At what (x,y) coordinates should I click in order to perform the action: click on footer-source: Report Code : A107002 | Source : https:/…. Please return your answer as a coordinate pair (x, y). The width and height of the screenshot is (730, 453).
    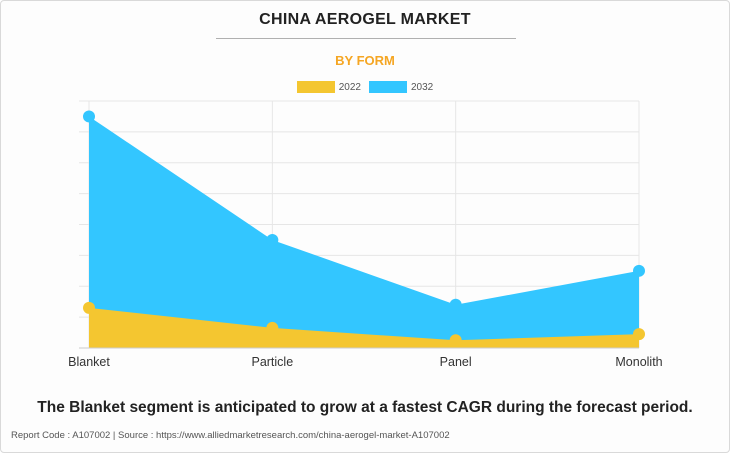
    Looking at the image, I should click on (230, 435).